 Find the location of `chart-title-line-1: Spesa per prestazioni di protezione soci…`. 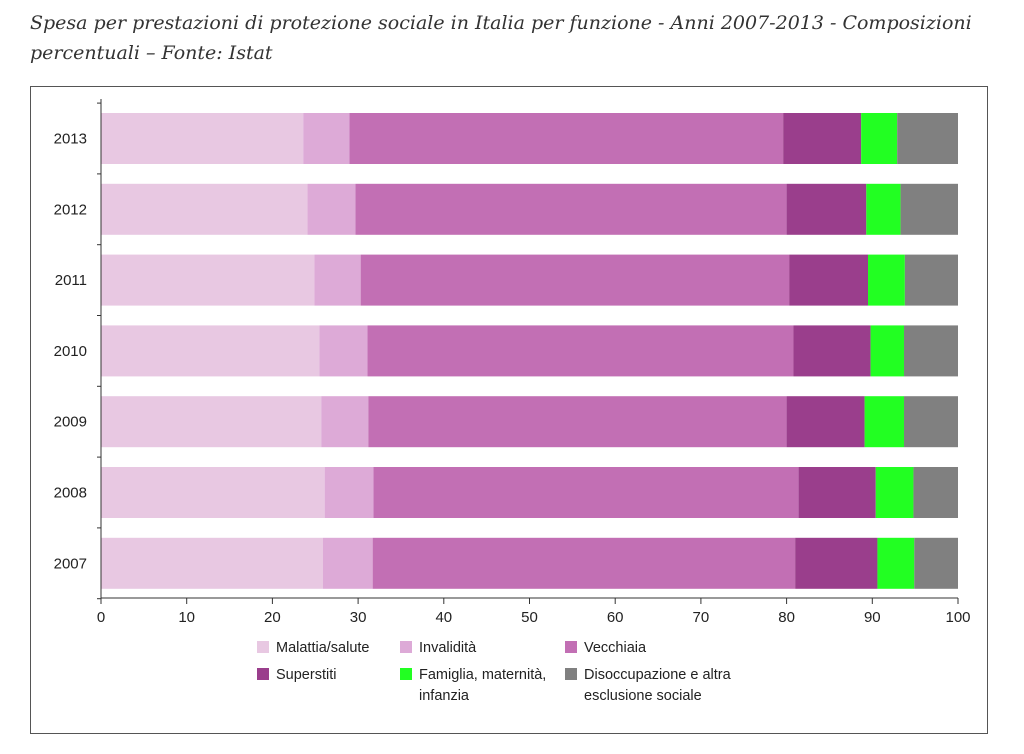

chart-title-line-1: Spesa per prestazioni di protezione soci… is located at coordinates (501, 23).